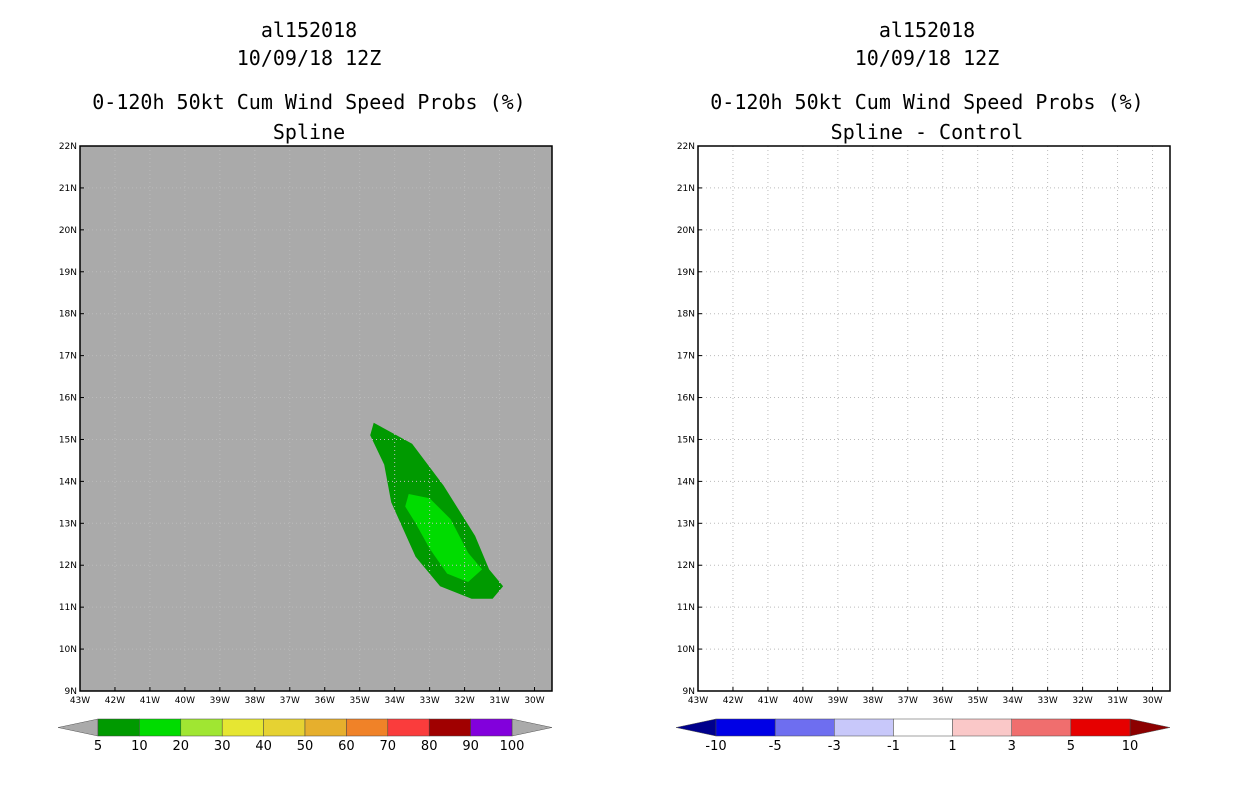  Describe the element at coordinates (263, 746) in the screenshot. I see `colorbar-label: 40` at that location.